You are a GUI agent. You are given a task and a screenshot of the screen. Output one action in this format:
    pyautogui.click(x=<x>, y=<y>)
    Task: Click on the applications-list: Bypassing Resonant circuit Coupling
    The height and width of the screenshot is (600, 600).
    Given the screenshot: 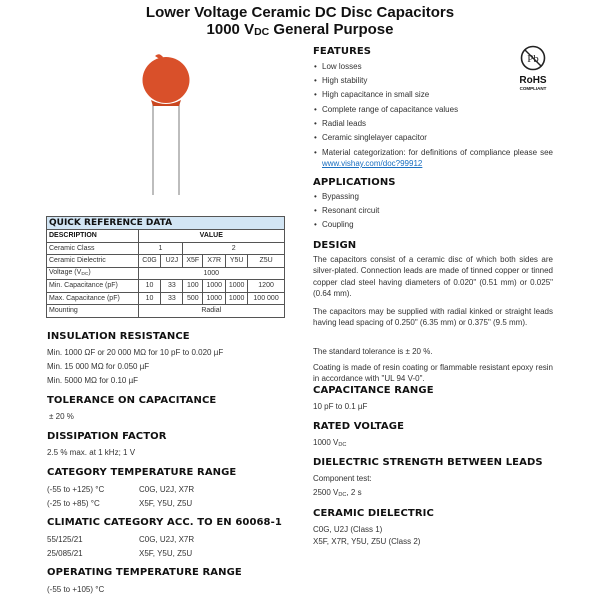 What is the action you would take?
    pyautogui.click(x=433, y=213)
    